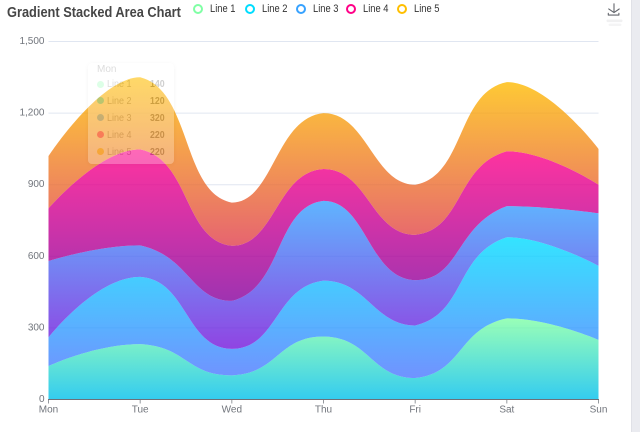  Describe the element at coordinates (31, 41) in the screenshot. I see `svg-text: 1,500` at that location.